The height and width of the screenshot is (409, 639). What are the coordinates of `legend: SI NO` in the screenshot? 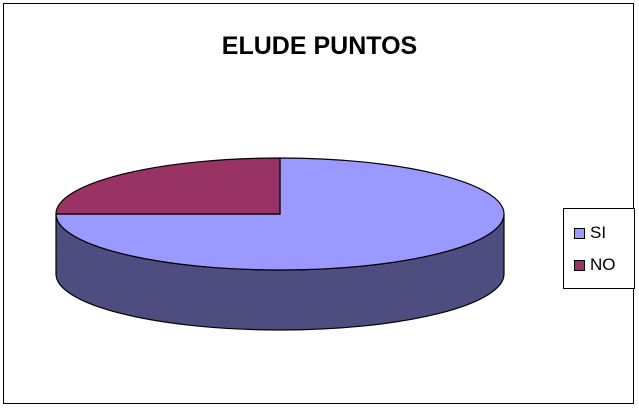 It's located at (599, 248).